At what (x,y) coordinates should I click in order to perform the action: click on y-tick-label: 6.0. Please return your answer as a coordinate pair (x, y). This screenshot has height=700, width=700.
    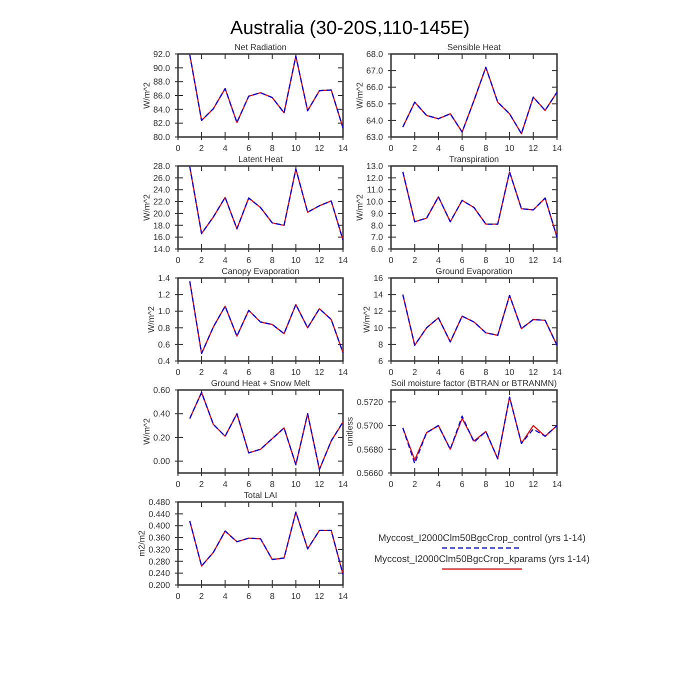
    Looking at the image, I should click on (377, 249).